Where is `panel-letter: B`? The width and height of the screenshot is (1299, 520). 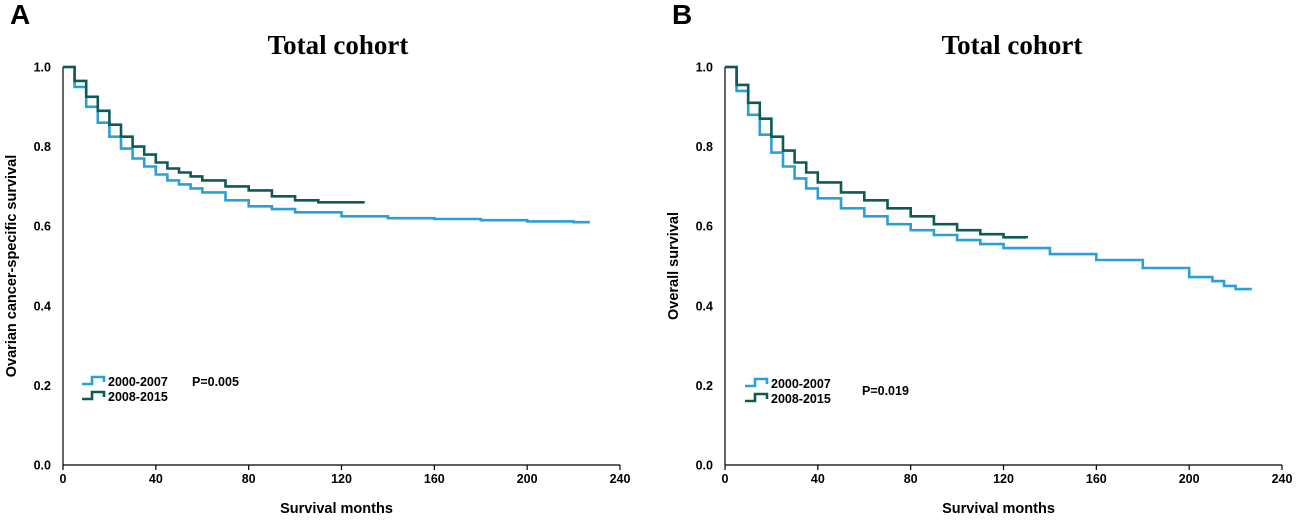 panel-letter: B is located at coordinates (682, 15).